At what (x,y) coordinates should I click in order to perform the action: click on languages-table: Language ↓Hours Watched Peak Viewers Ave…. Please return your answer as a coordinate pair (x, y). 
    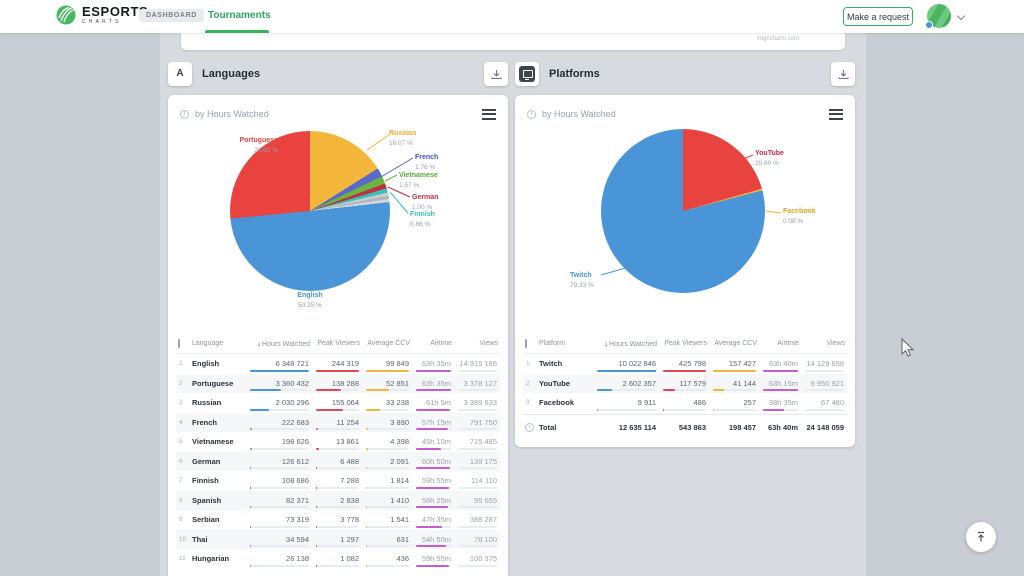
    Looking at the image, I should click on (338, 451).